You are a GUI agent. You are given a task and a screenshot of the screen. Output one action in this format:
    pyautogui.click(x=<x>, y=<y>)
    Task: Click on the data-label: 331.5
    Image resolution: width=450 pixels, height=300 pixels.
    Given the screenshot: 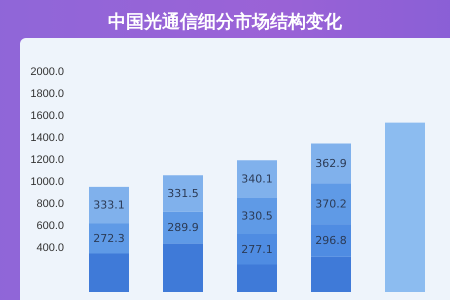 What is the action you would take?
    pyautogui.click(x=183, y=193)
    